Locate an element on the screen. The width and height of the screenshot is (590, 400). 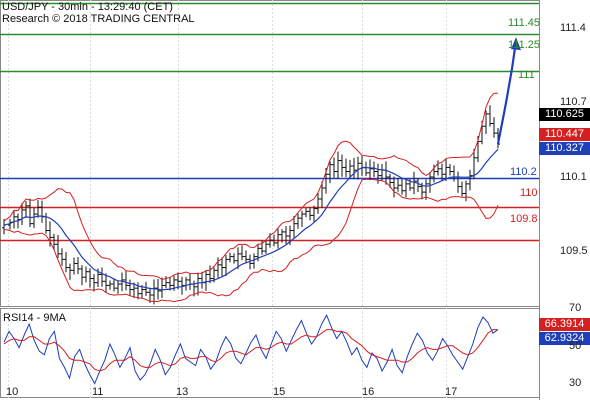
rsi-tick-30: 30 is located at coordinates (575, 383).